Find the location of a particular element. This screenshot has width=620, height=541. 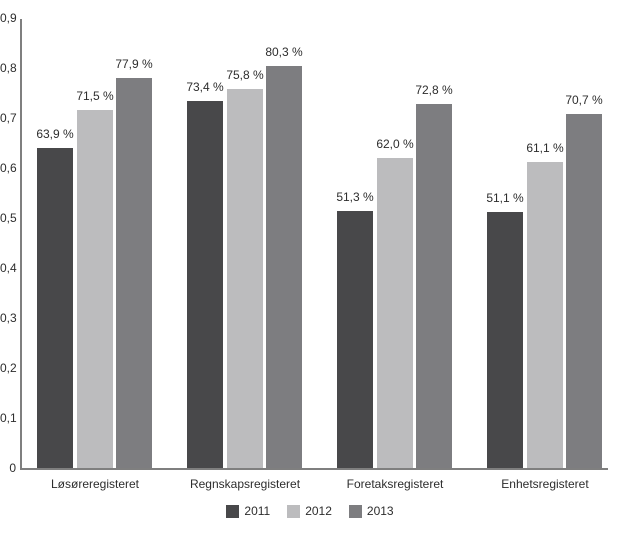

category-label: Løsøreregisteret is located at coordinates (95, 484).